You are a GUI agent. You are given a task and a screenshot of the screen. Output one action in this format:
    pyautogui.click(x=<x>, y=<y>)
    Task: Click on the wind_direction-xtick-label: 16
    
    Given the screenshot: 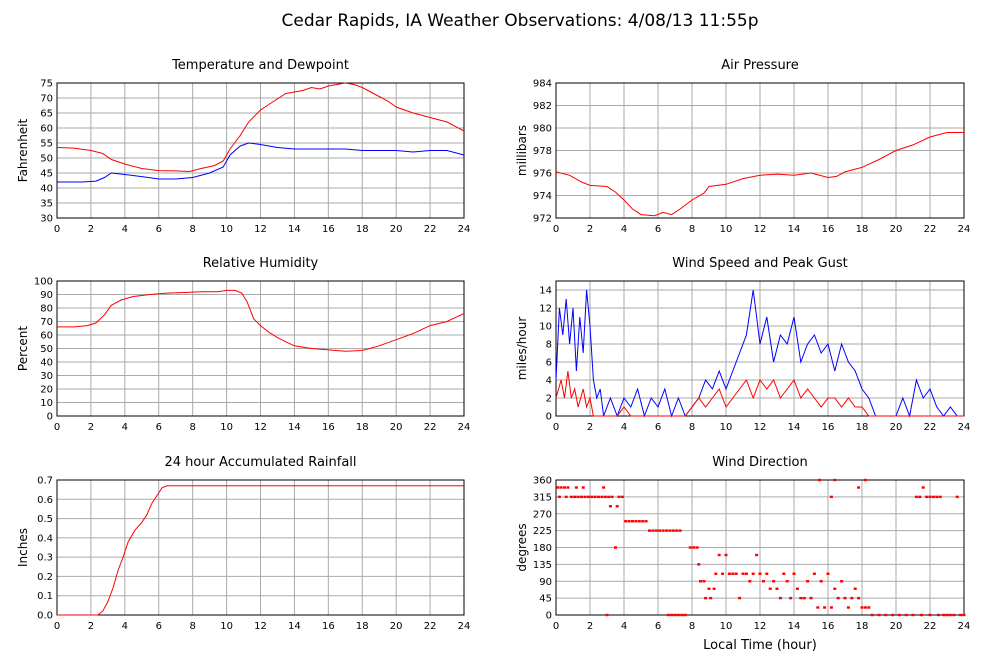 What is the action you would take?
    pyautogui.click(x=828, y=626)
    